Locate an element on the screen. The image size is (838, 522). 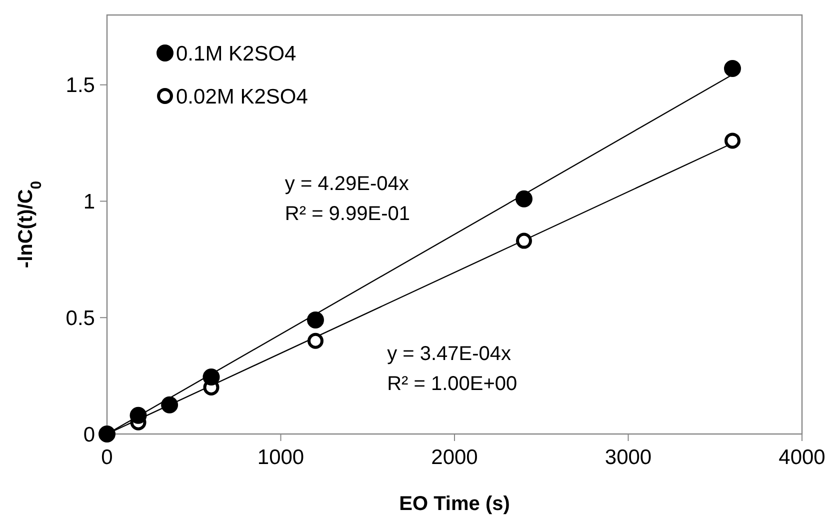
annotation: y = 3.47E-04x R² = 1.00E+00 is located at coordinates (452, 368).